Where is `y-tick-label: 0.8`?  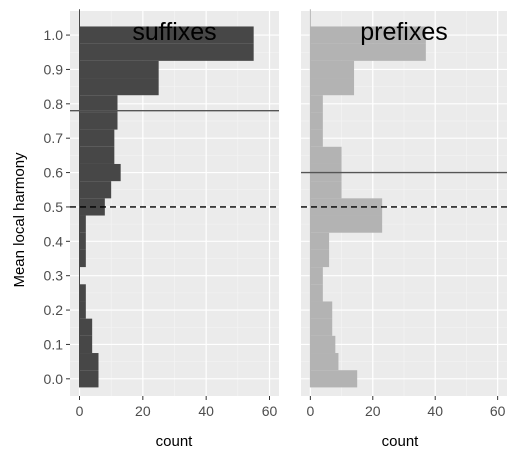 y-tick-label: 0.8 is located at coordinates (54, 104).